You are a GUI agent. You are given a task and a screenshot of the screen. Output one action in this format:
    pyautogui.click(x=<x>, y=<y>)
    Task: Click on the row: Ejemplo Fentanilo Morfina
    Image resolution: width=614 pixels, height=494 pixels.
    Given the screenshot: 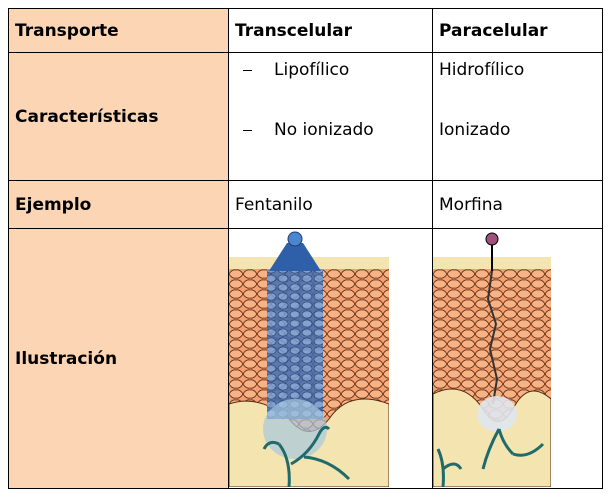 What is the action you would take?
    pyautogui.click(x=305, y=204)
    